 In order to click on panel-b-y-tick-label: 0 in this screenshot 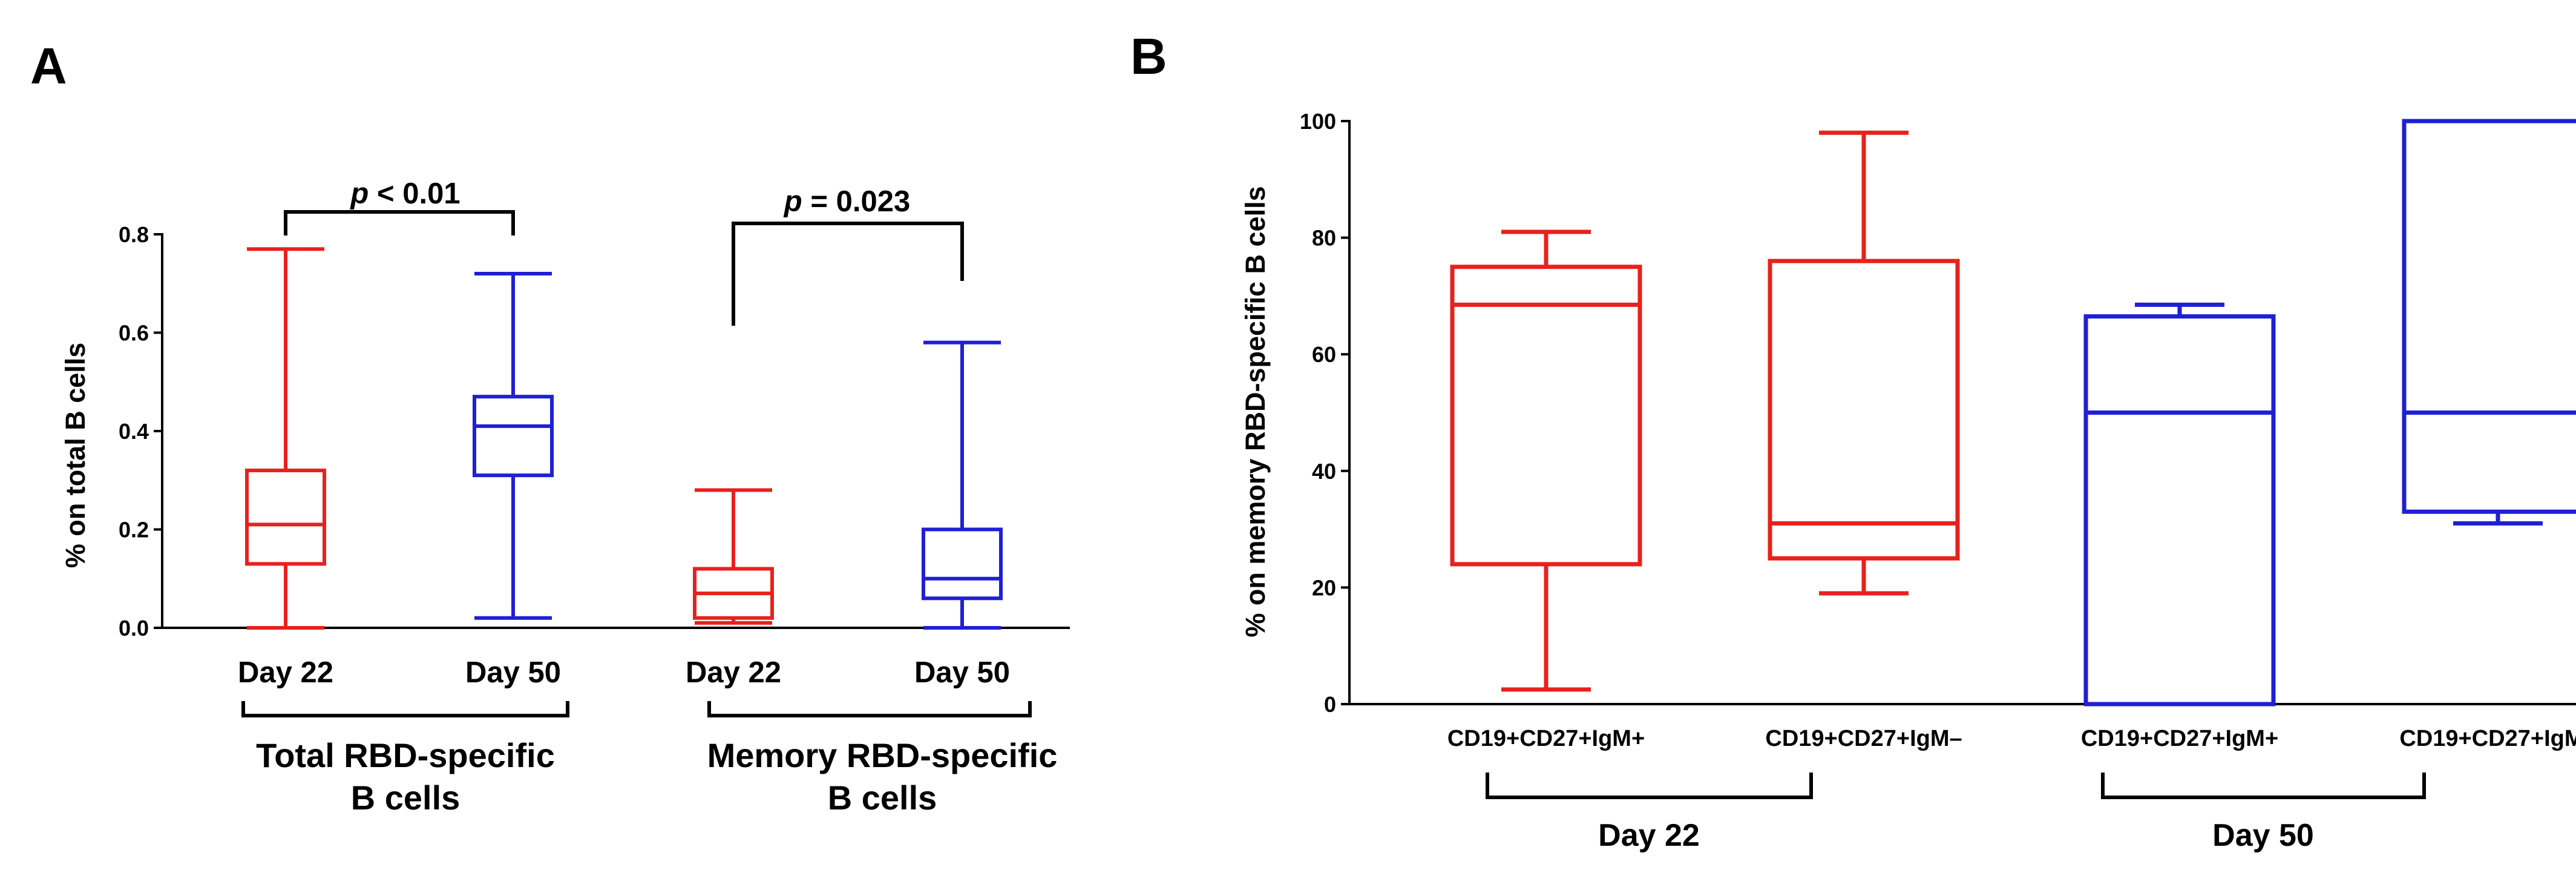, I will do `click(1330, 704)`.